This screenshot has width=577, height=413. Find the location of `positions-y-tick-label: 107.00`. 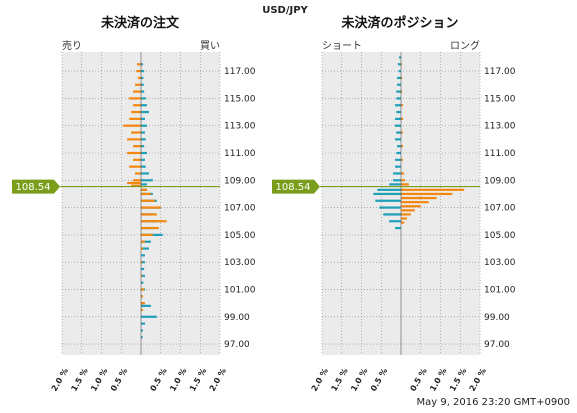

positions-y-tick-label: 107.00 is located at coordinates (500, 209).